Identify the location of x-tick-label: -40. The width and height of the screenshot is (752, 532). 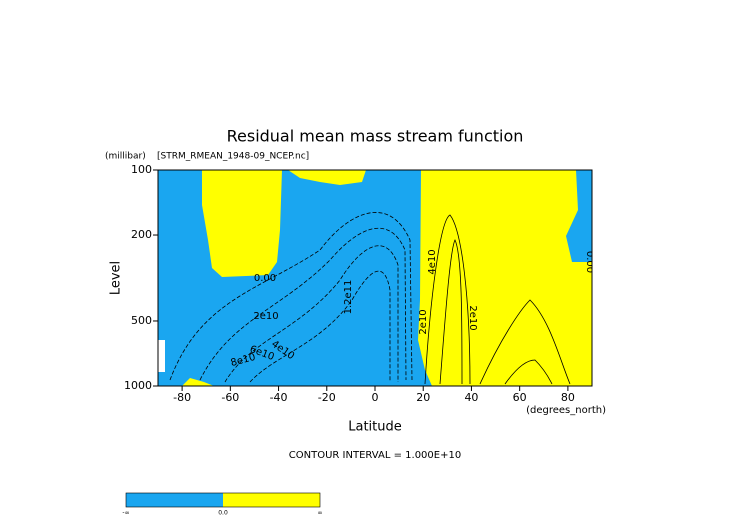
(279, 397).